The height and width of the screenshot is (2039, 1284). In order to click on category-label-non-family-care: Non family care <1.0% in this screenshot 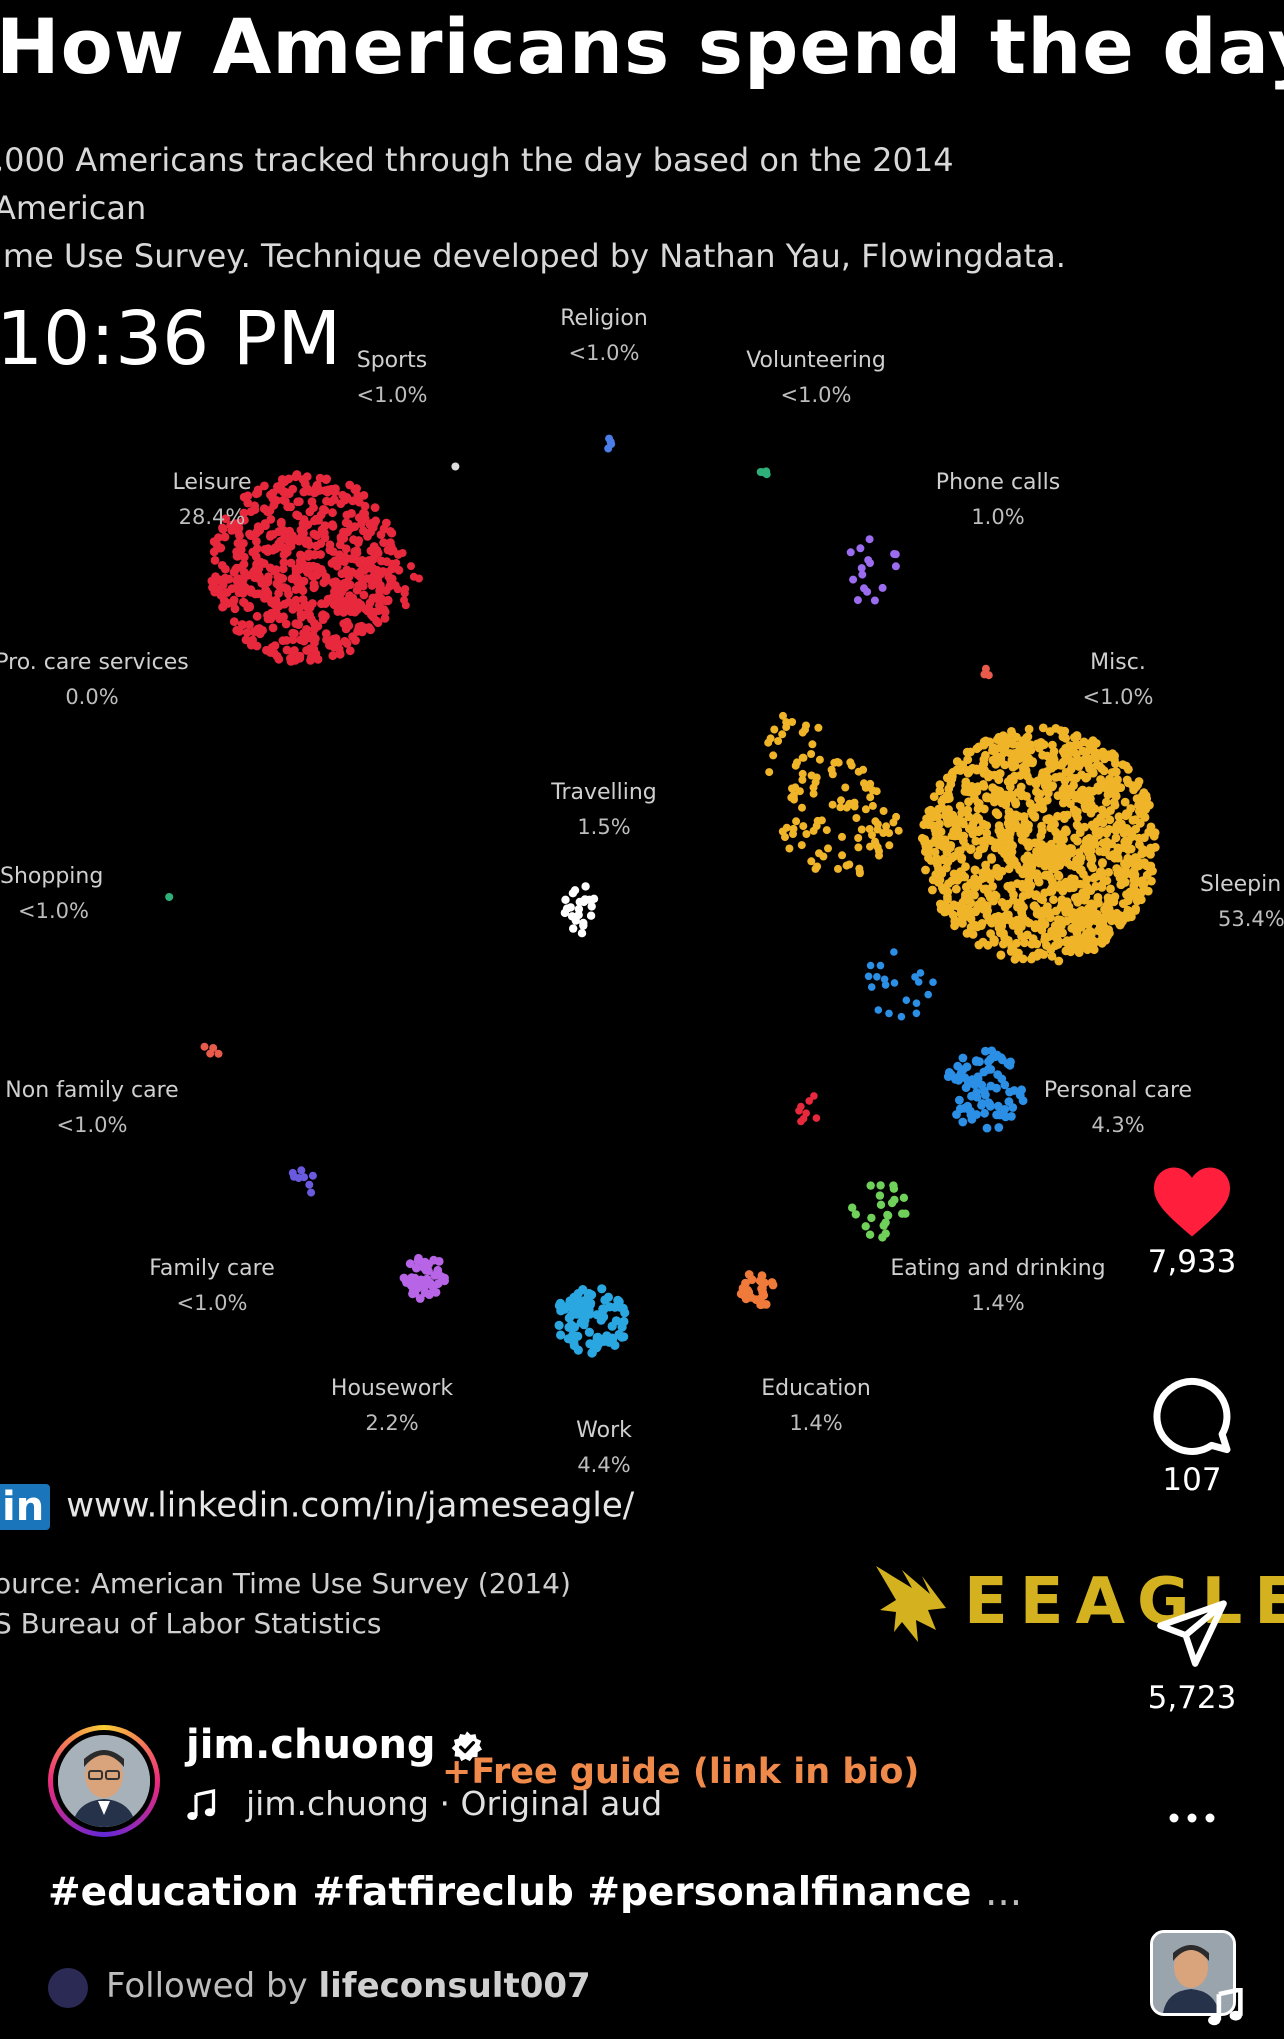, I will do `click(92, 1107)`.